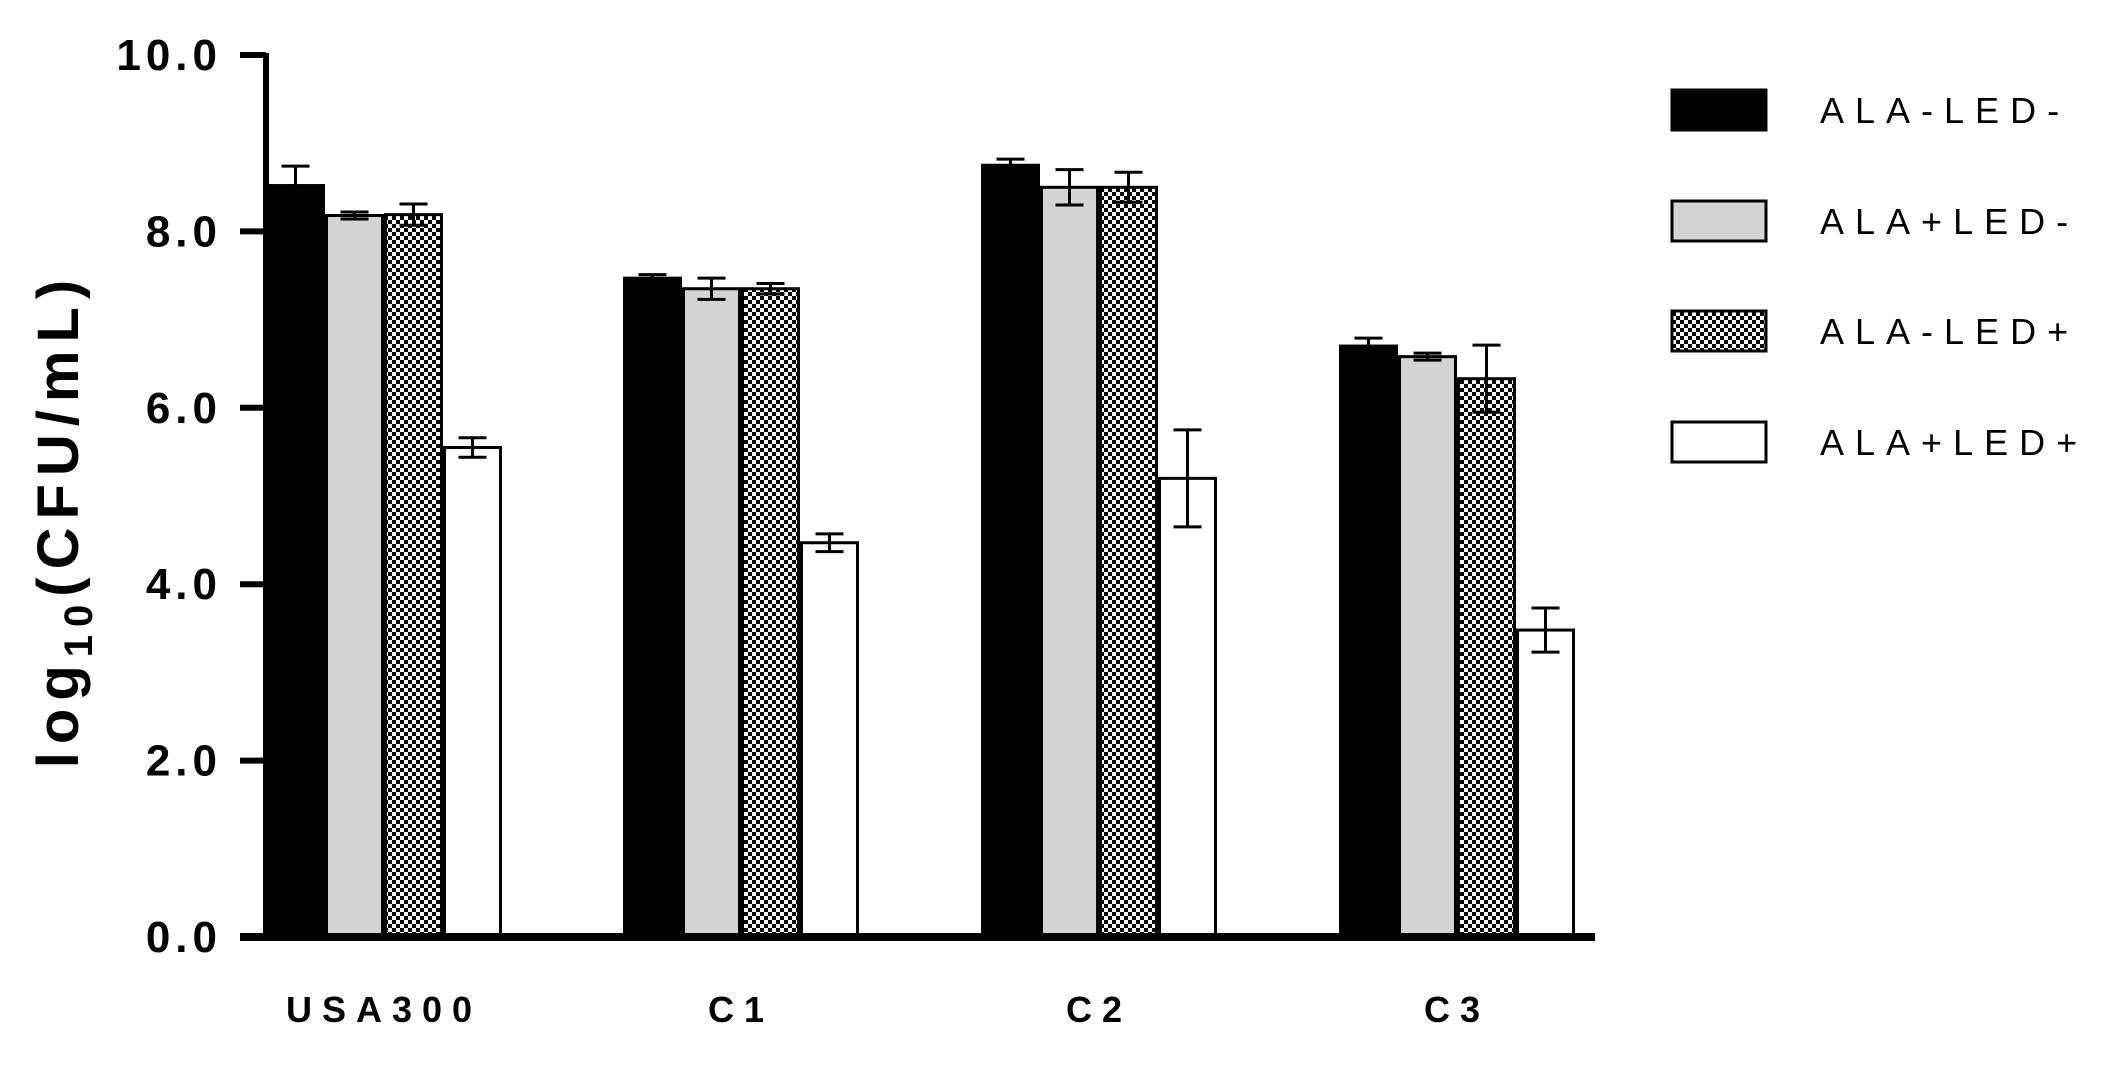  I want to click on y-tick-label: 4.0, so click(184, 584).